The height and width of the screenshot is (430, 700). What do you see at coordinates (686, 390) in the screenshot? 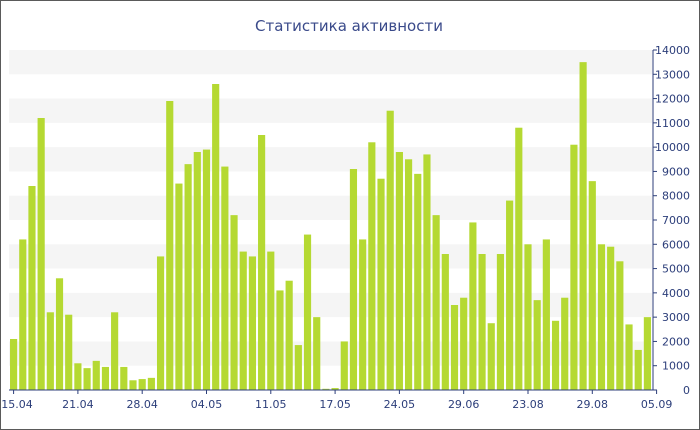
I see `y-tick-label: 0` at bounding box center [686, 390].